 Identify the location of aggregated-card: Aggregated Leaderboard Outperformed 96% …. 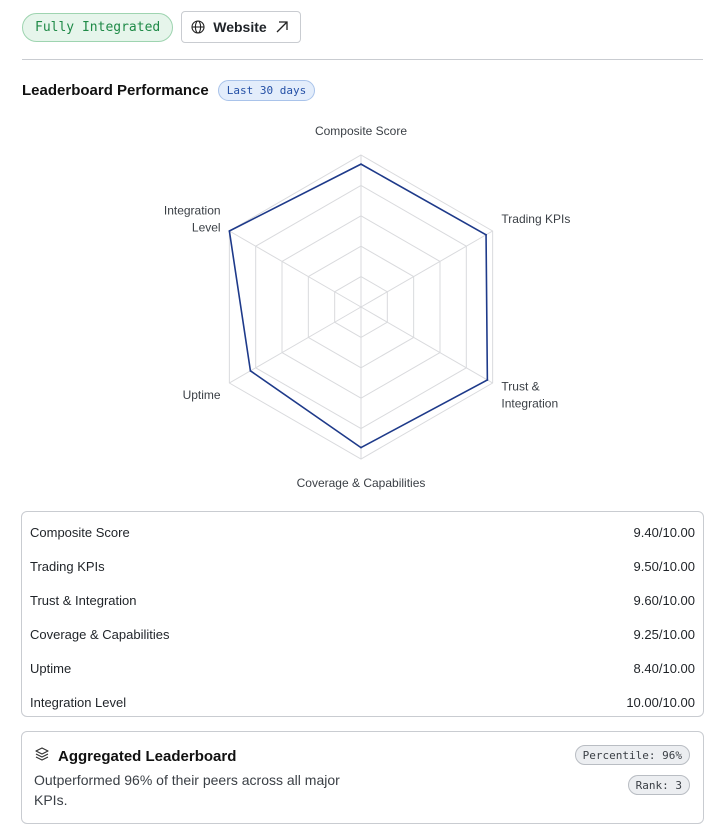
(362, 777).